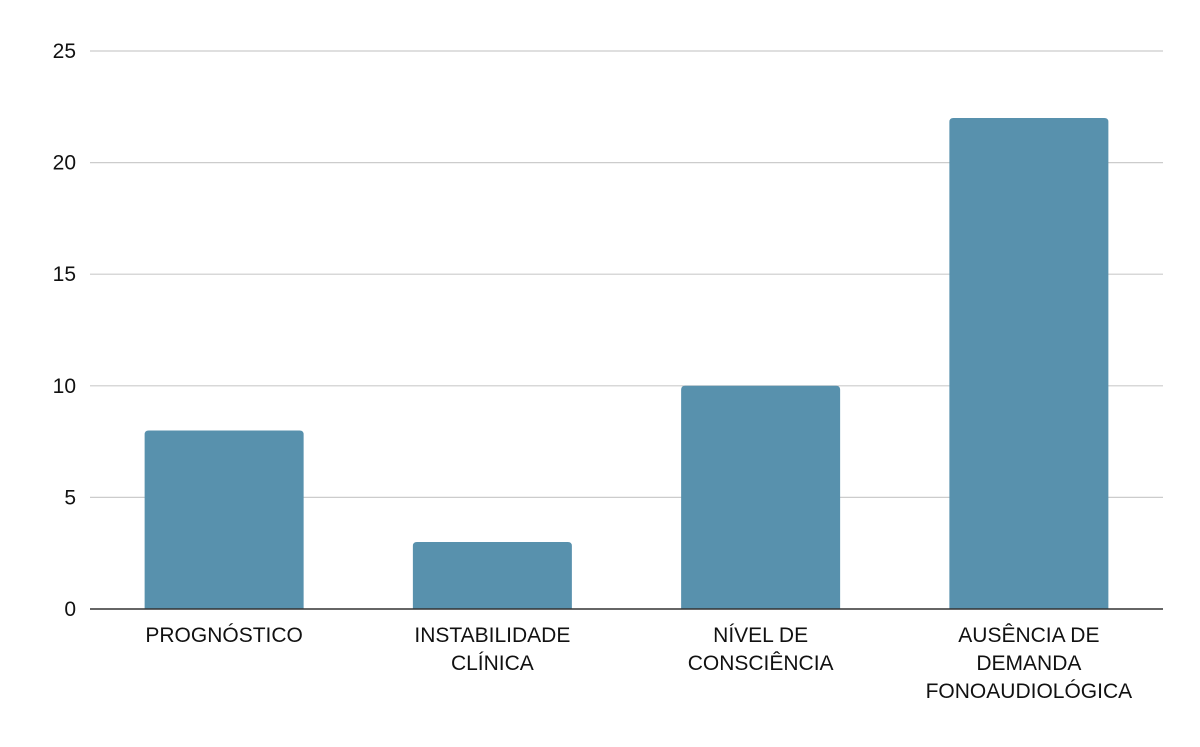  What do you see at coordinates (492, 663) in the screenshot?
I see `x-tick-label-line: CLÍNICA` at bounding box center [492, 663].